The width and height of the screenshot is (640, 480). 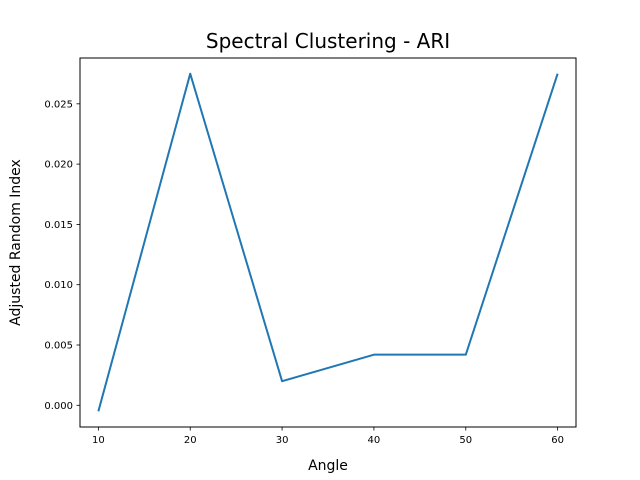 I want to click on y-tick-label: 0.010, so click(x=58, y=285).